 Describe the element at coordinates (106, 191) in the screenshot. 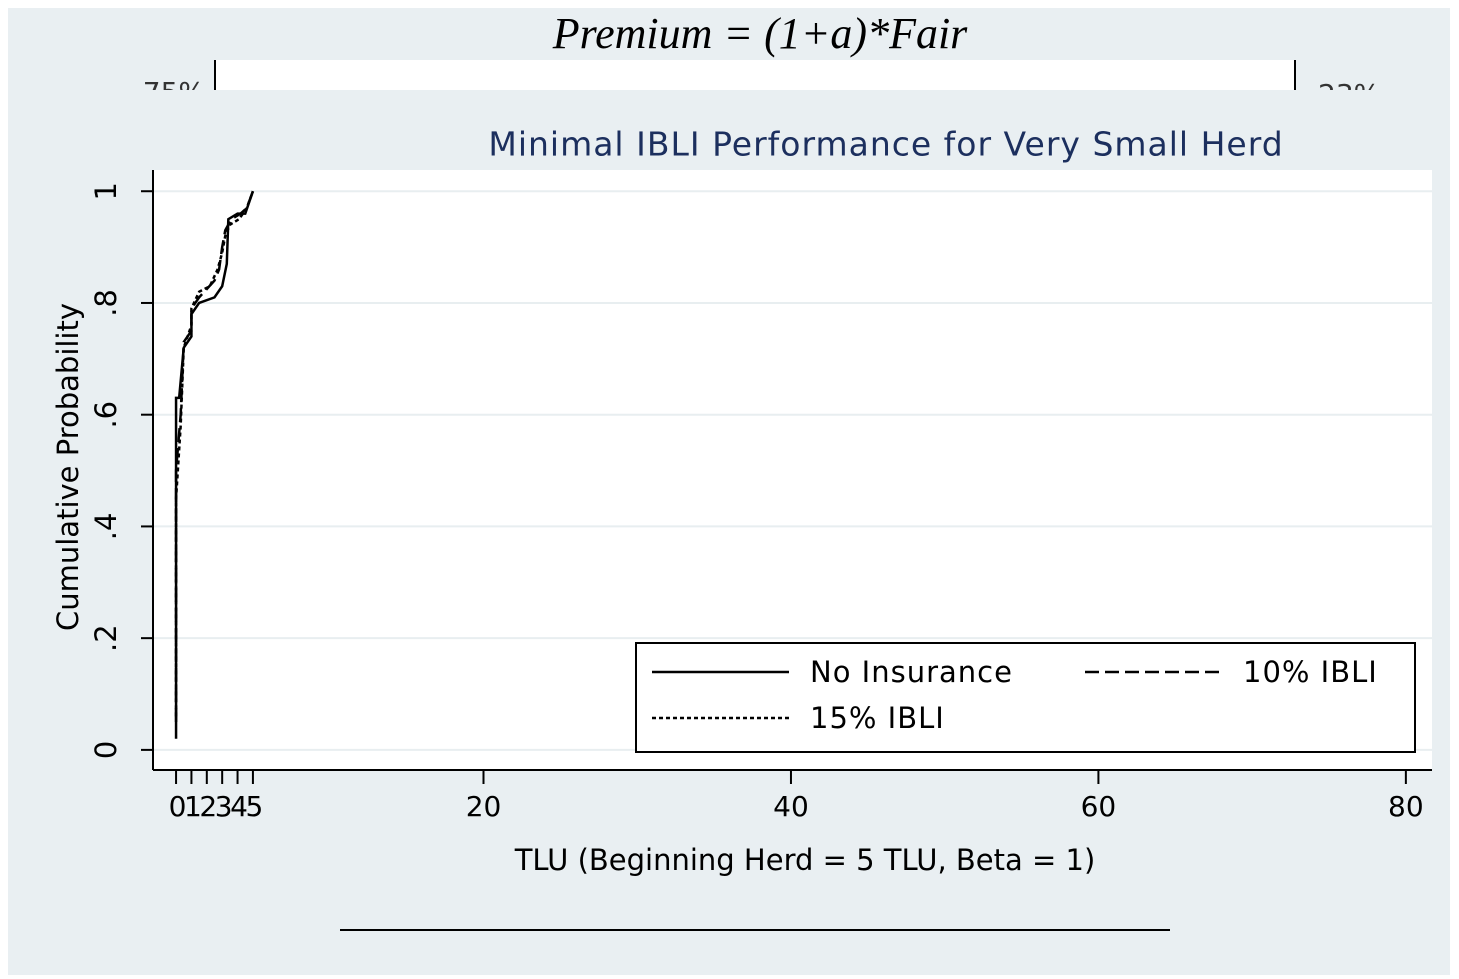

I see `y-tick-label: 1` at that location.